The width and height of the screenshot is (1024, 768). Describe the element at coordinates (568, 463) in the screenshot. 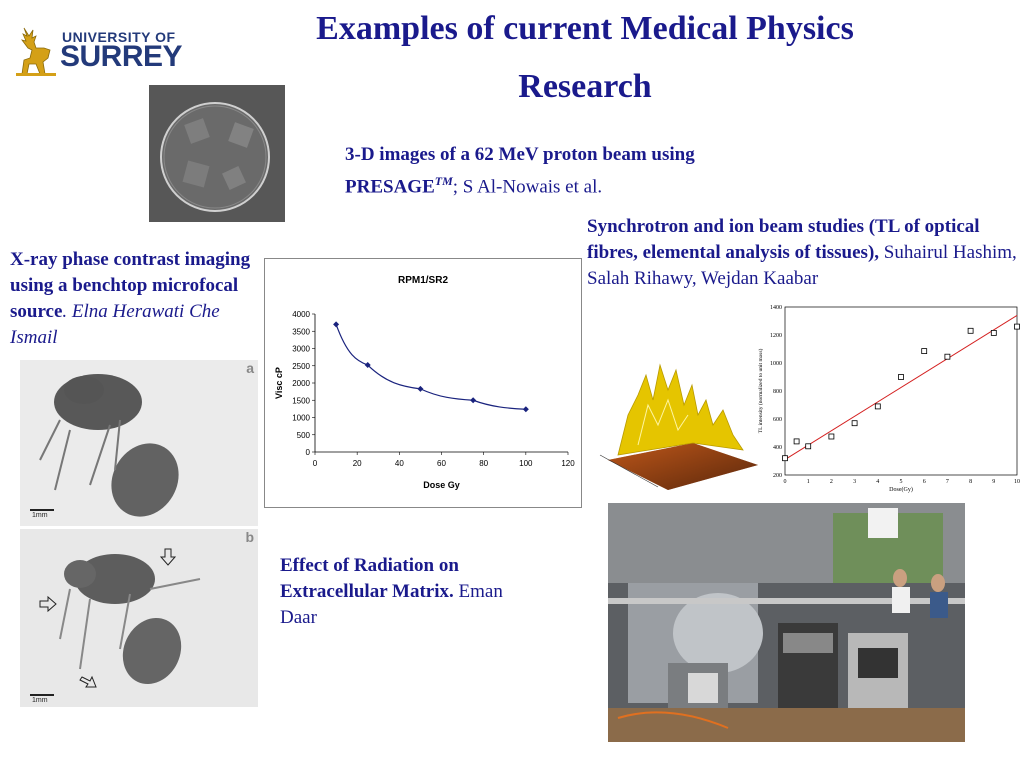

I see `chart1-xtick-label: 120` at that location.